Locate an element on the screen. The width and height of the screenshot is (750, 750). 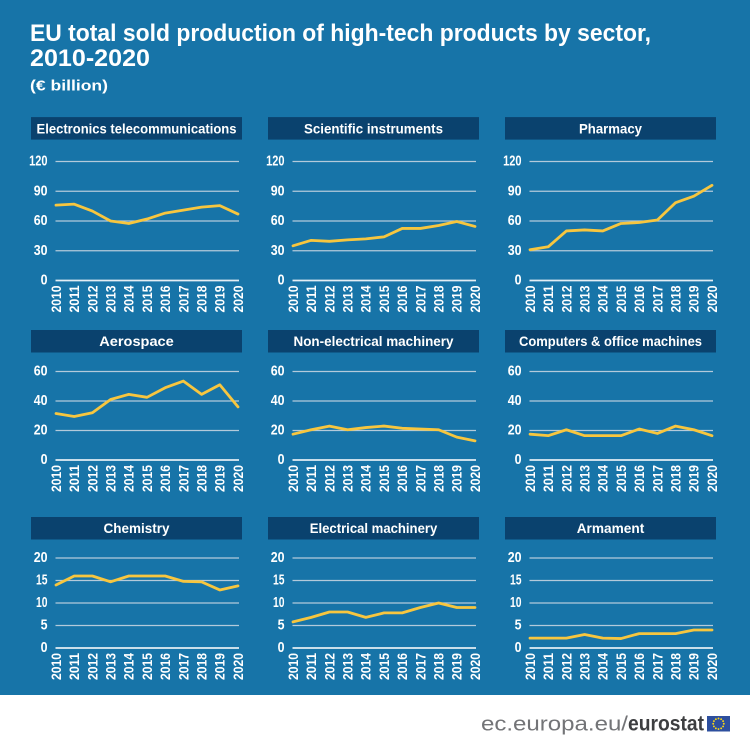
svg-text: ec.europa.eu/ is located at coordinates (555, 725).